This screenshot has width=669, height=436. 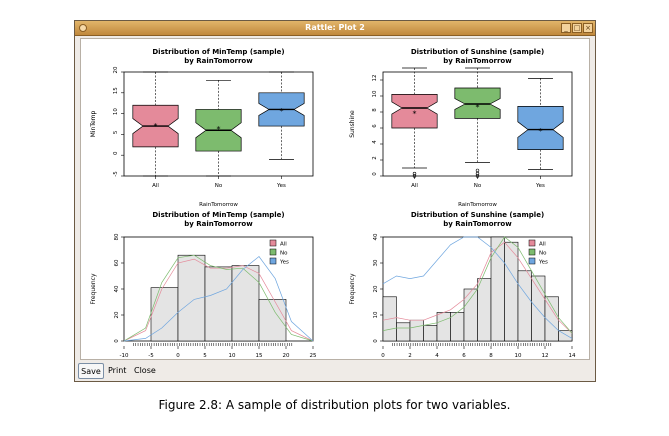 What do you see at coordinates (376, 262) in the screenshot?
I see `y-tick-label: 30` at bounding box center [376, 262].